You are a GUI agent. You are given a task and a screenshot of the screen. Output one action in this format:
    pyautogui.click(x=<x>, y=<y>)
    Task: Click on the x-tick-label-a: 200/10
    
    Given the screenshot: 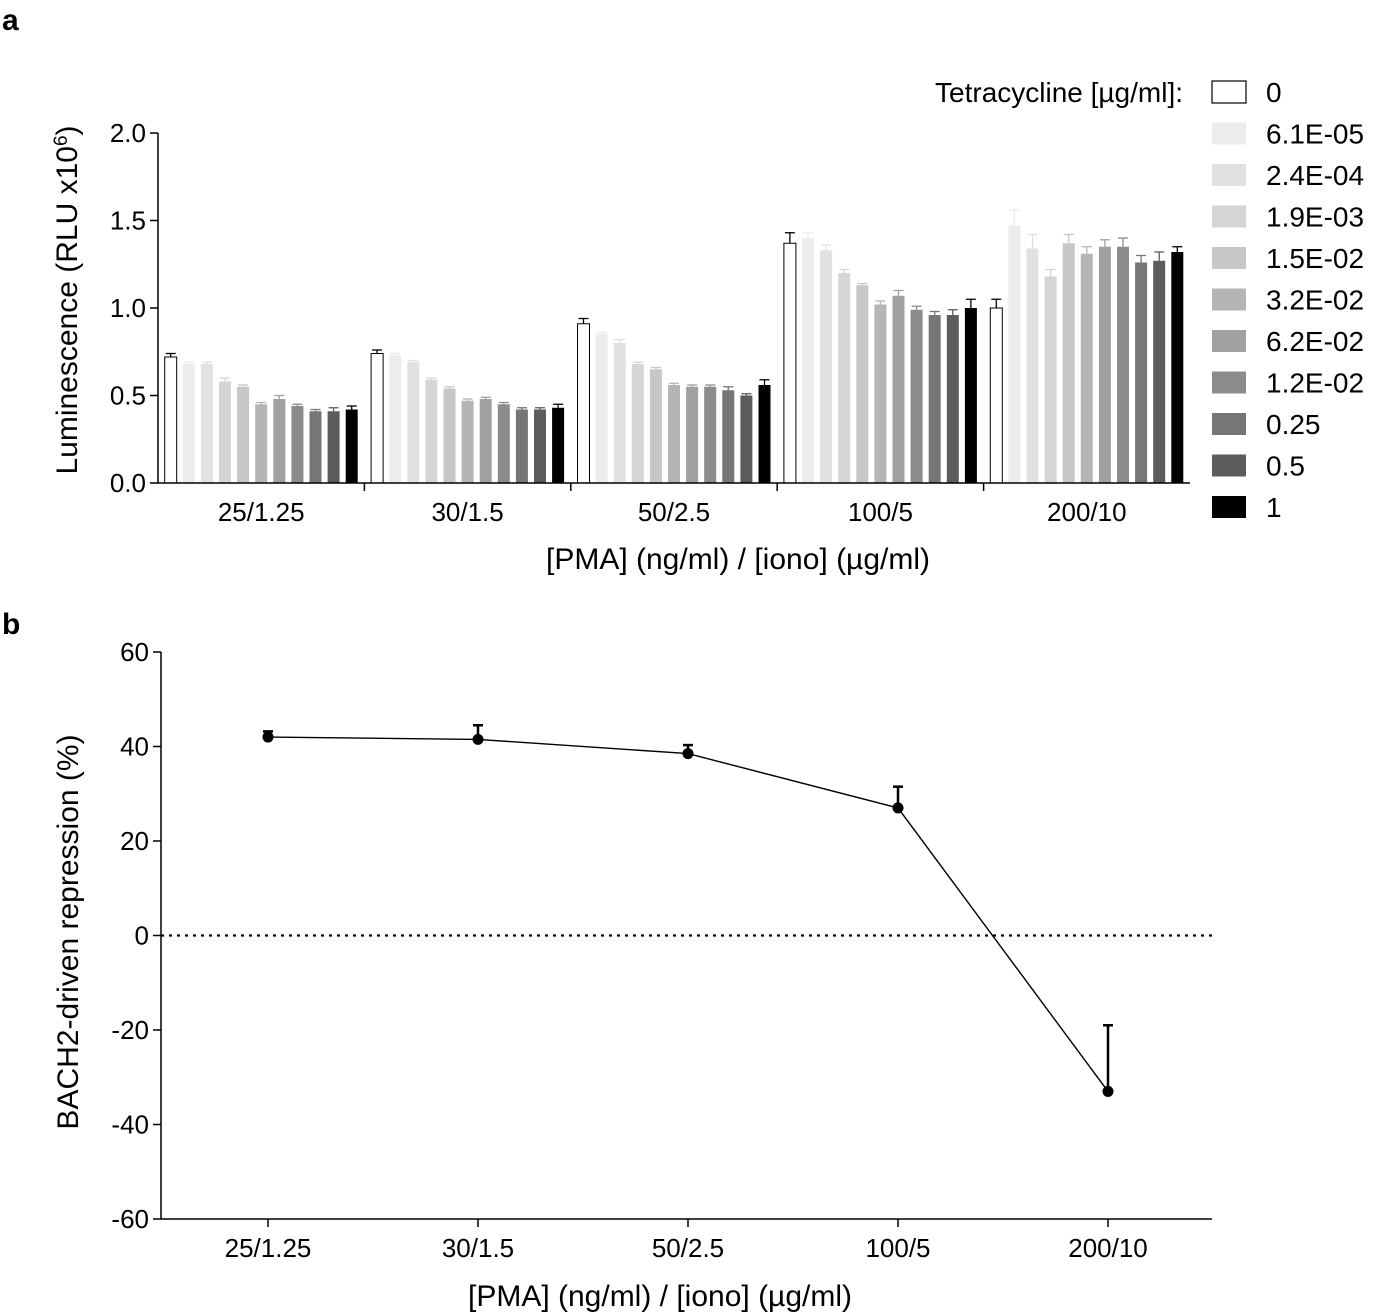 What is the action you would take?
    pyautogui.click(x=1087, y=512)
    